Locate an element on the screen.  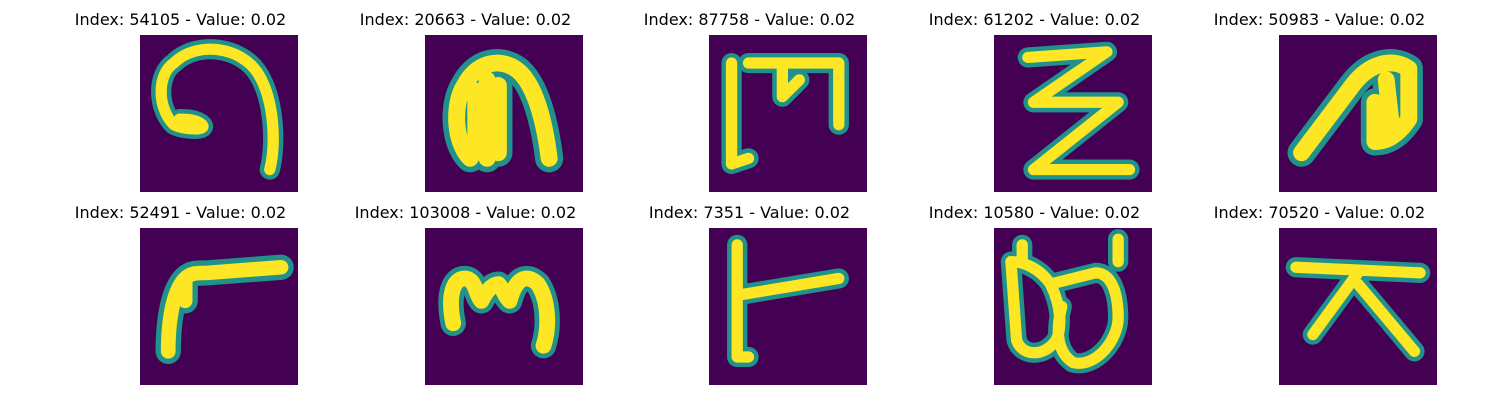
panel-title: Index: 54105 - Value: 0.02 is located at coordinates (180, 19).